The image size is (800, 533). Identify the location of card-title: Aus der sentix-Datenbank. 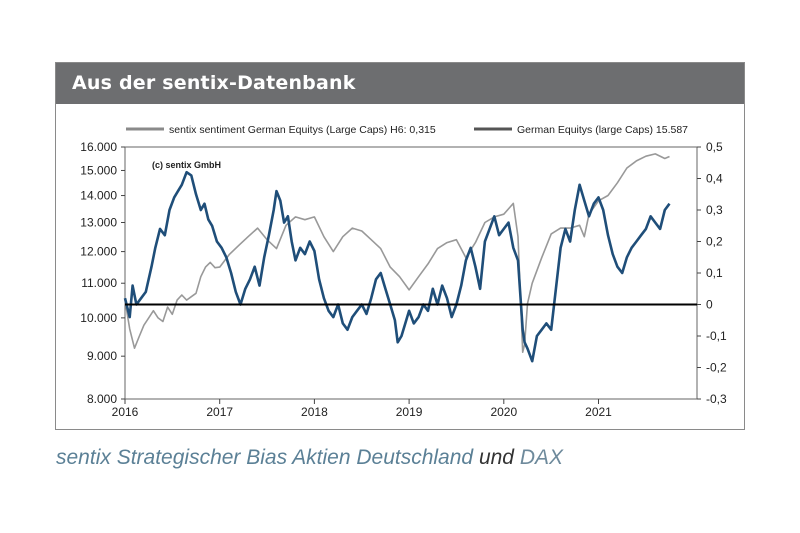
(214, 83).